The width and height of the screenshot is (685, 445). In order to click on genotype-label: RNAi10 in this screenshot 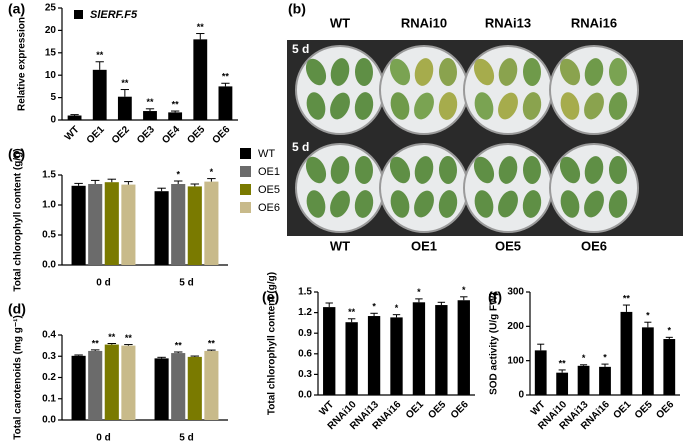, I will do `click(424, 22)`.